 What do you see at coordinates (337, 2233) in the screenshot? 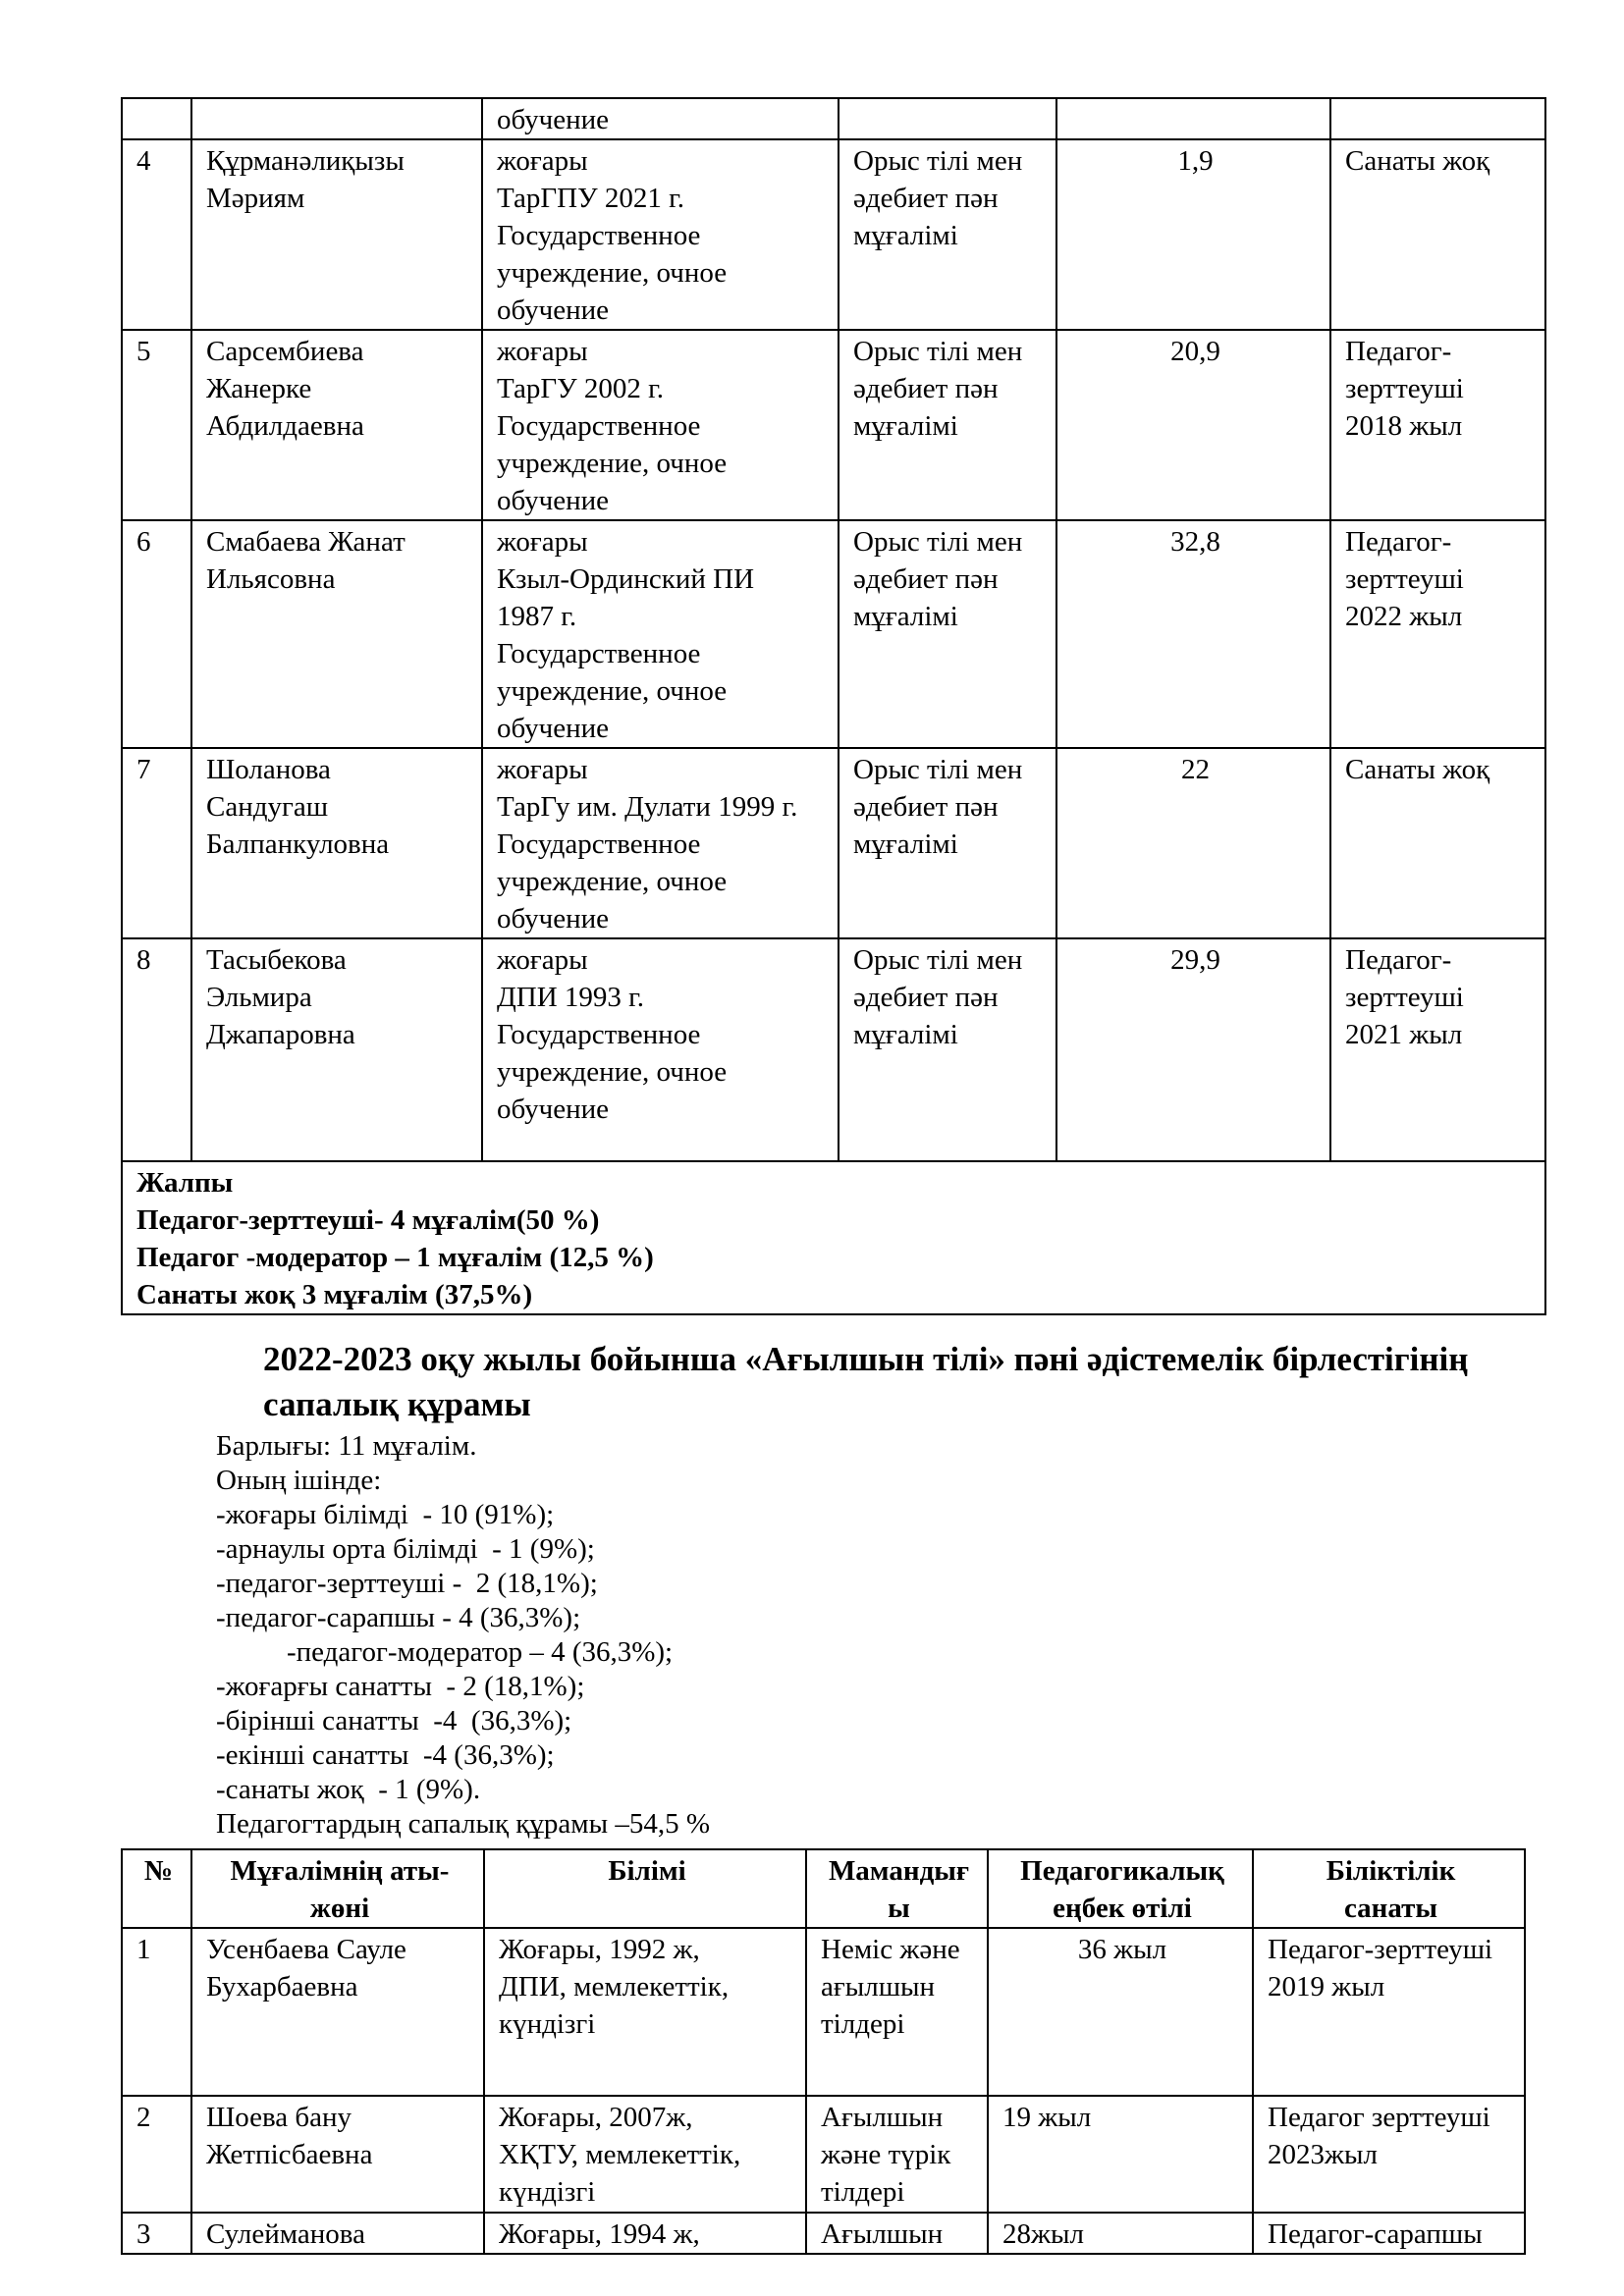
I see `cell-name: Сулейманова` at bounding box center [337, 2233].